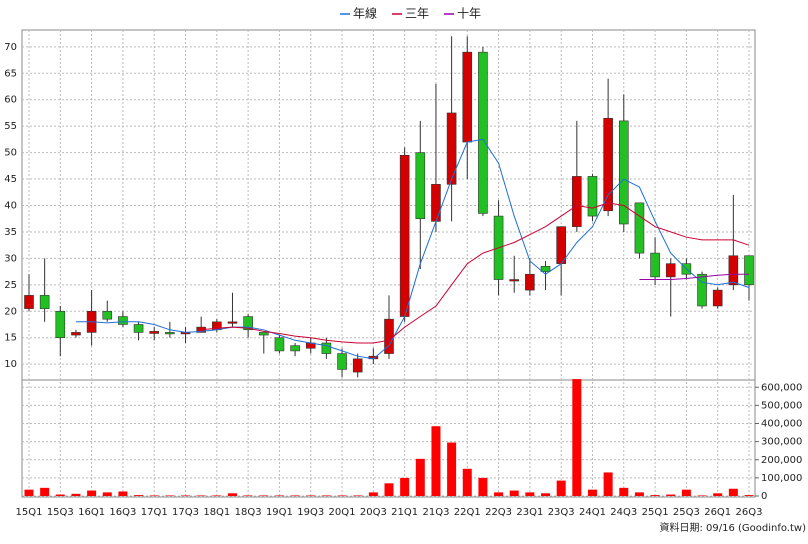 Image resolution: width=808 pixels, height=544 pixels. I want to click on y-tick-label: 20, so click(10, 311).